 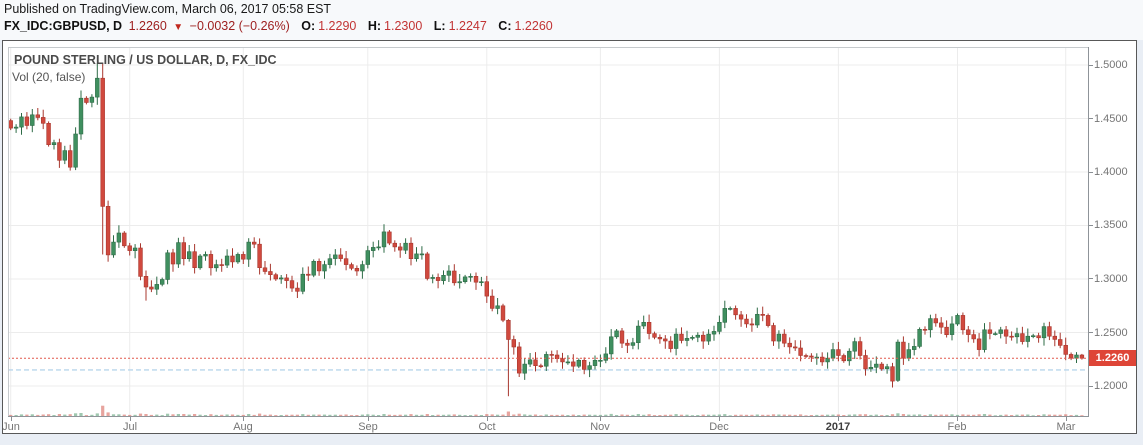 What do you see at coordinates (600, 427) in the screenshot?
I see `time-axis-label: Nov` at bounding box center [600, 427].